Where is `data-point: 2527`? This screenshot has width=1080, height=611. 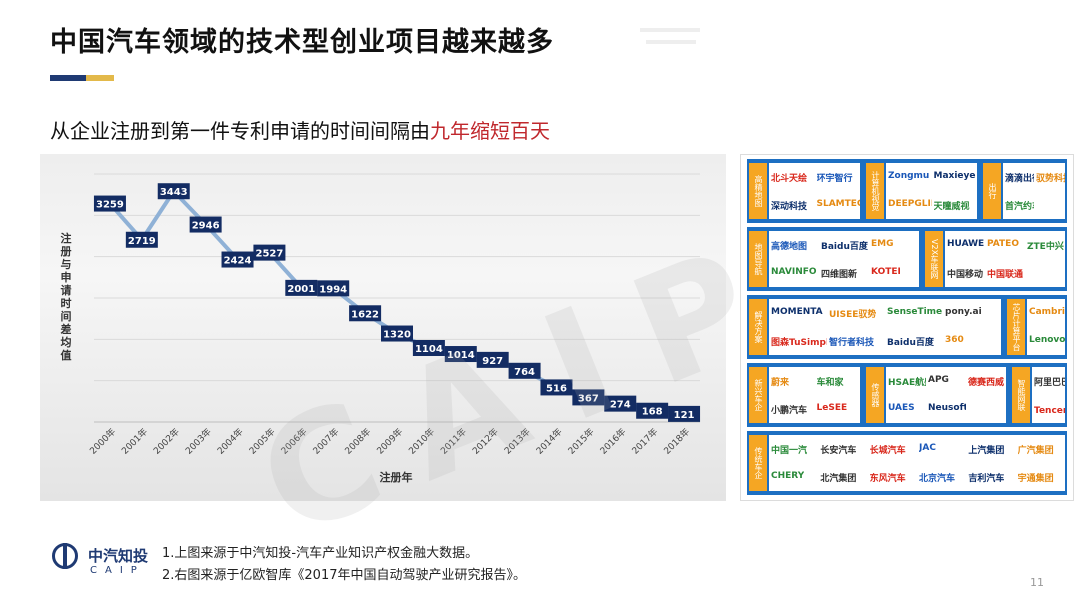
data-point: 2527 is located at coordinates (269, 252).